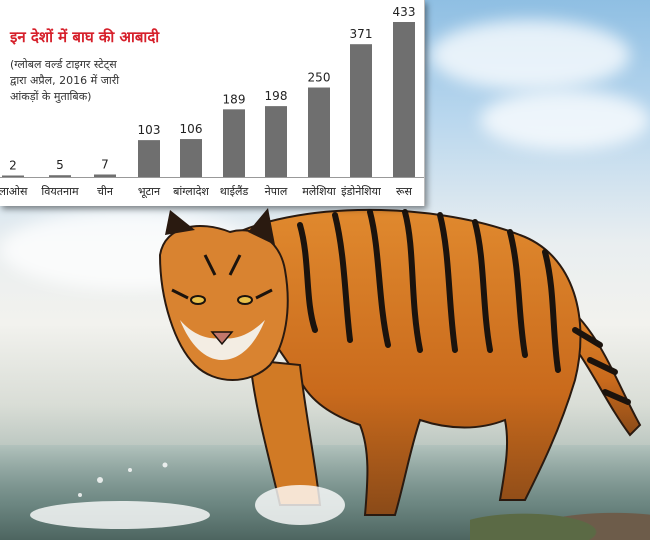  I want to click on data-label-0: 2, so click(13, 166).